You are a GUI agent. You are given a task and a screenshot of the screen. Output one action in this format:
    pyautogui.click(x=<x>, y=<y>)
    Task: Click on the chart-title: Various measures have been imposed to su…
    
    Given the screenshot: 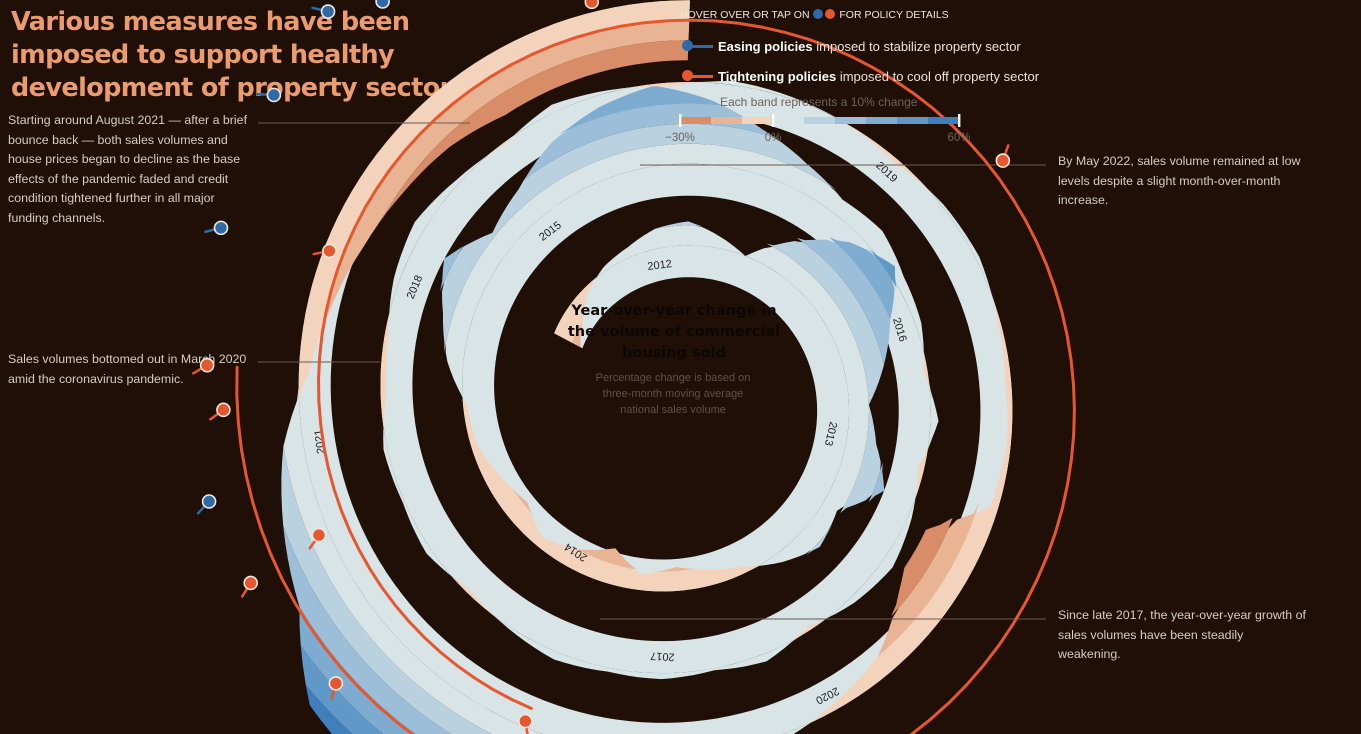 What is the action you would take?
    pyautogui.click(x=231, y=55)
    